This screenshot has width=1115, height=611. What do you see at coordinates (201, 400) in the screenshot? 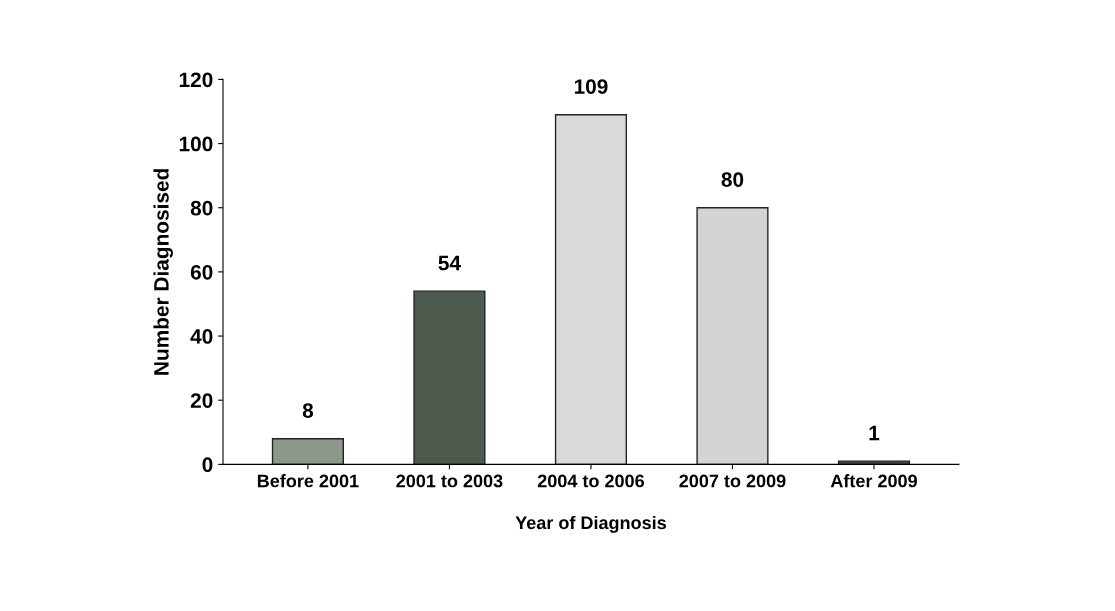
I see `y-tick-label: 20` at bounding box center [201, 400].